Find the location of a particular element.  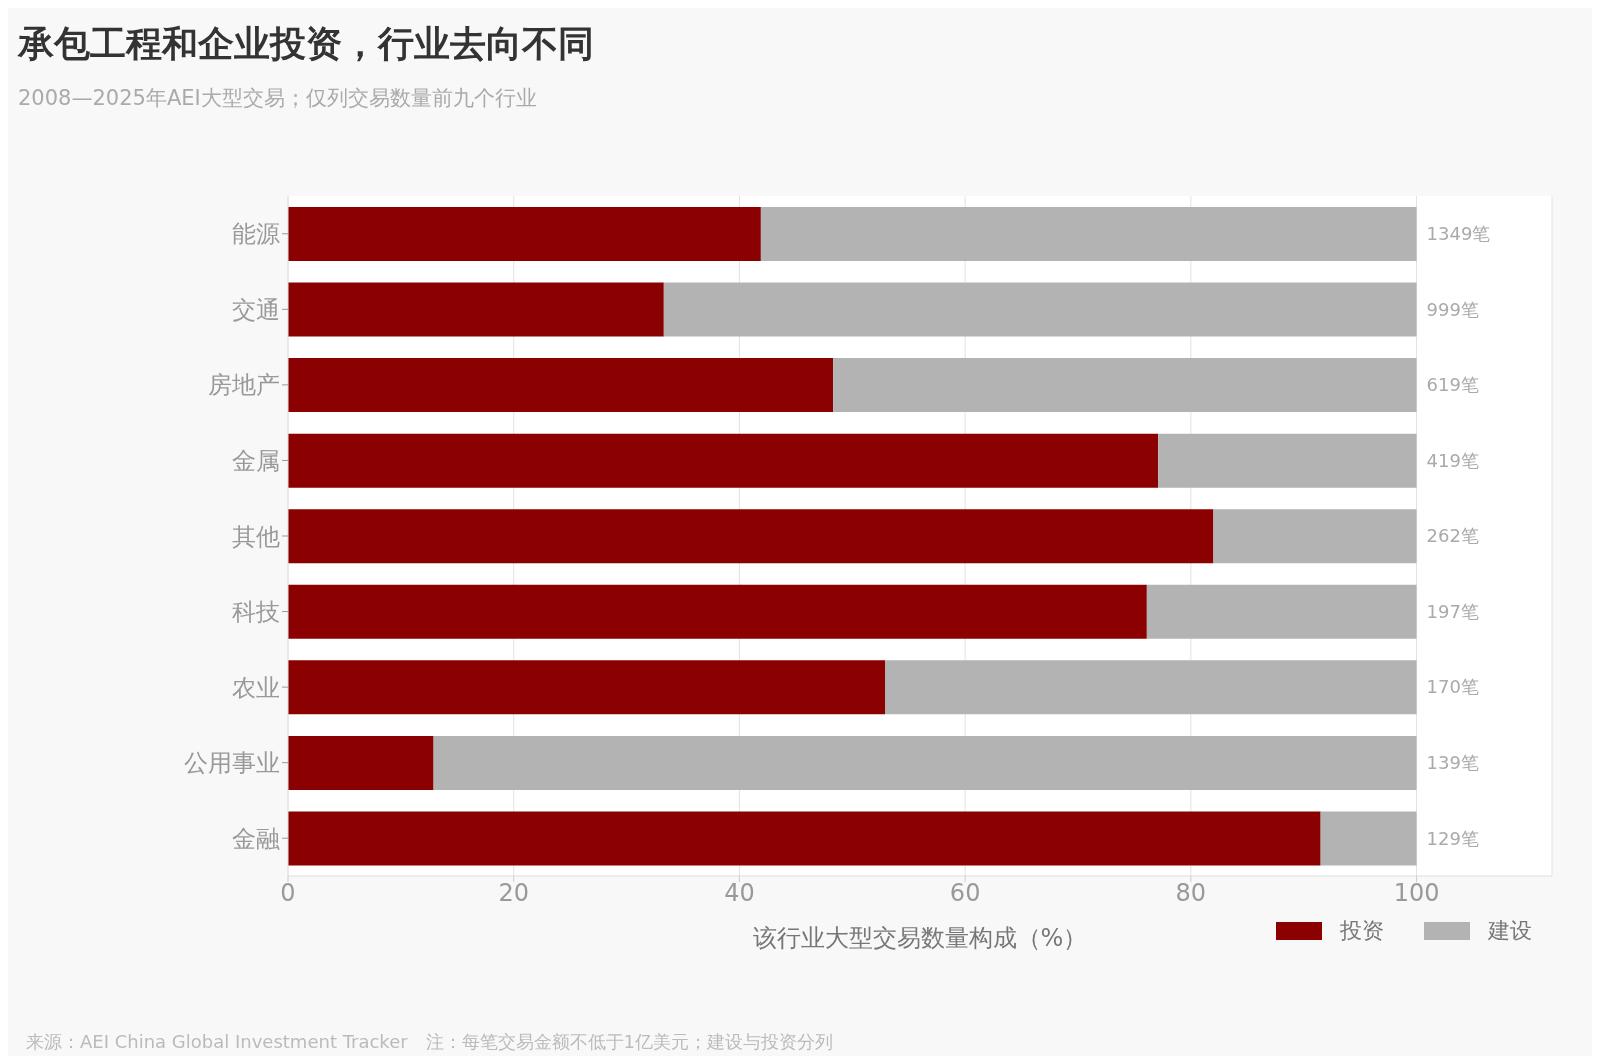

y-tick-label: 科技 is located at coordinates (256, 612).